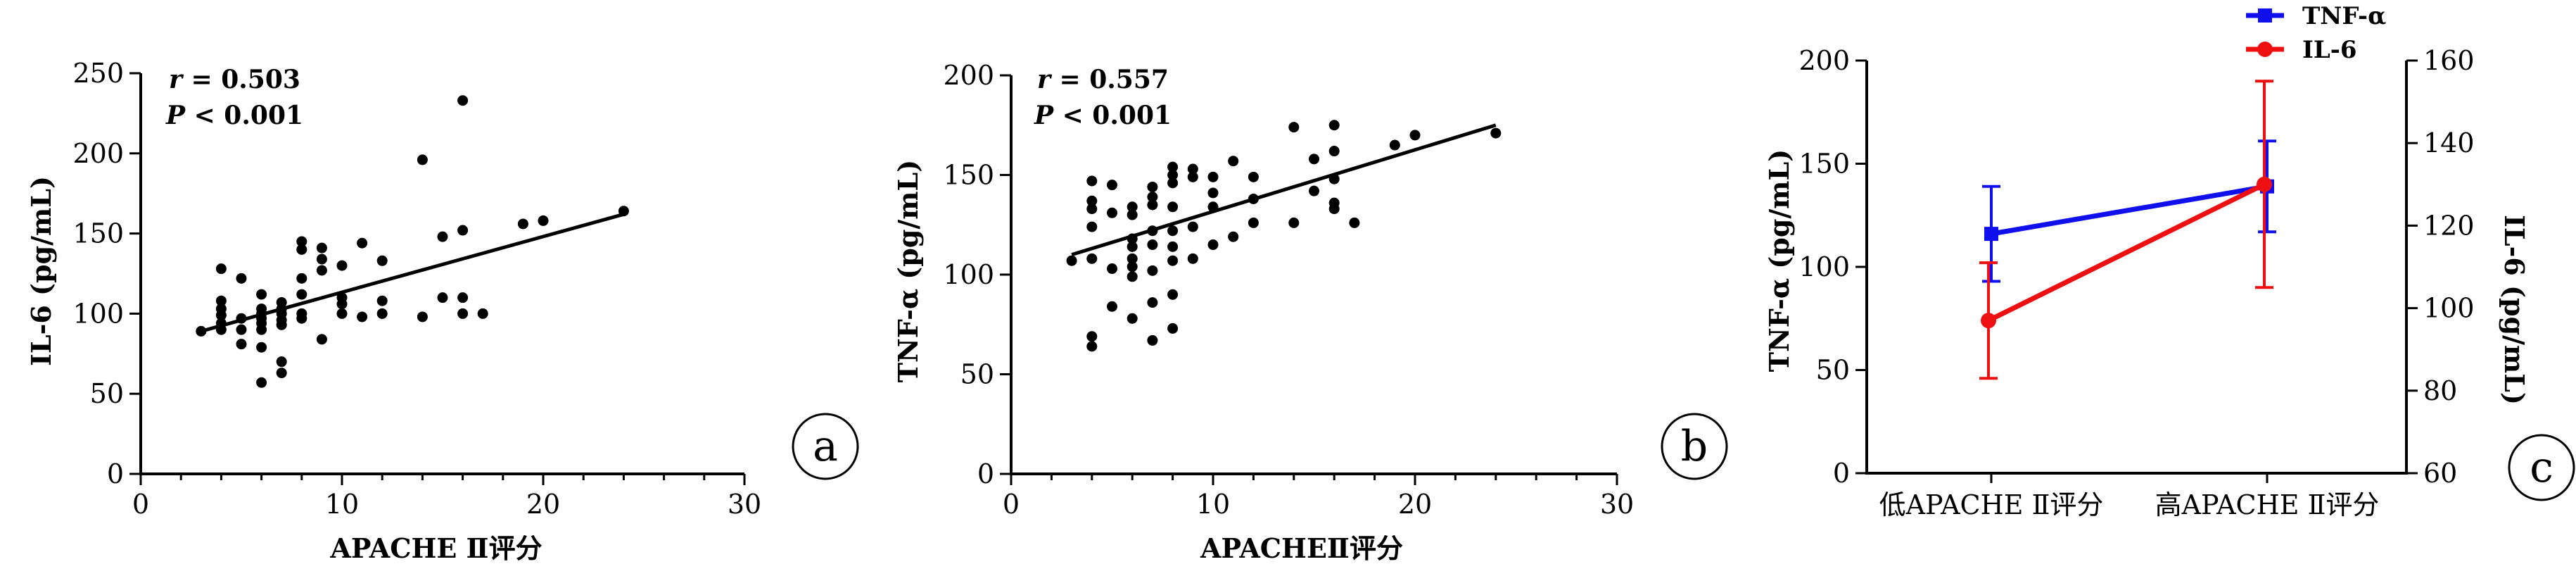 Image resolution: width=2576 pixels, height=576 pixels. What do you see at coordinates (2514, 310) in the screenshot?
I see `y-axis-label-right-c: IL-6 (pg/mL)` at bounding box center [2514, 310].